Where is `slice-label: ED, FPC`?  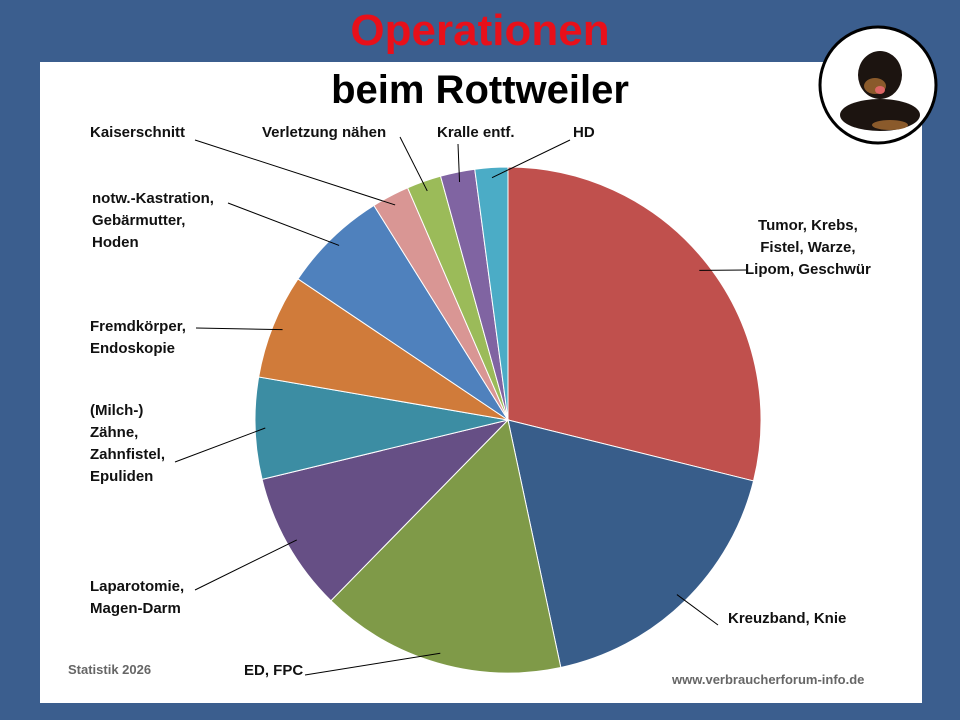
slice-label: ED, FPC is located at coordinates (274, 670).